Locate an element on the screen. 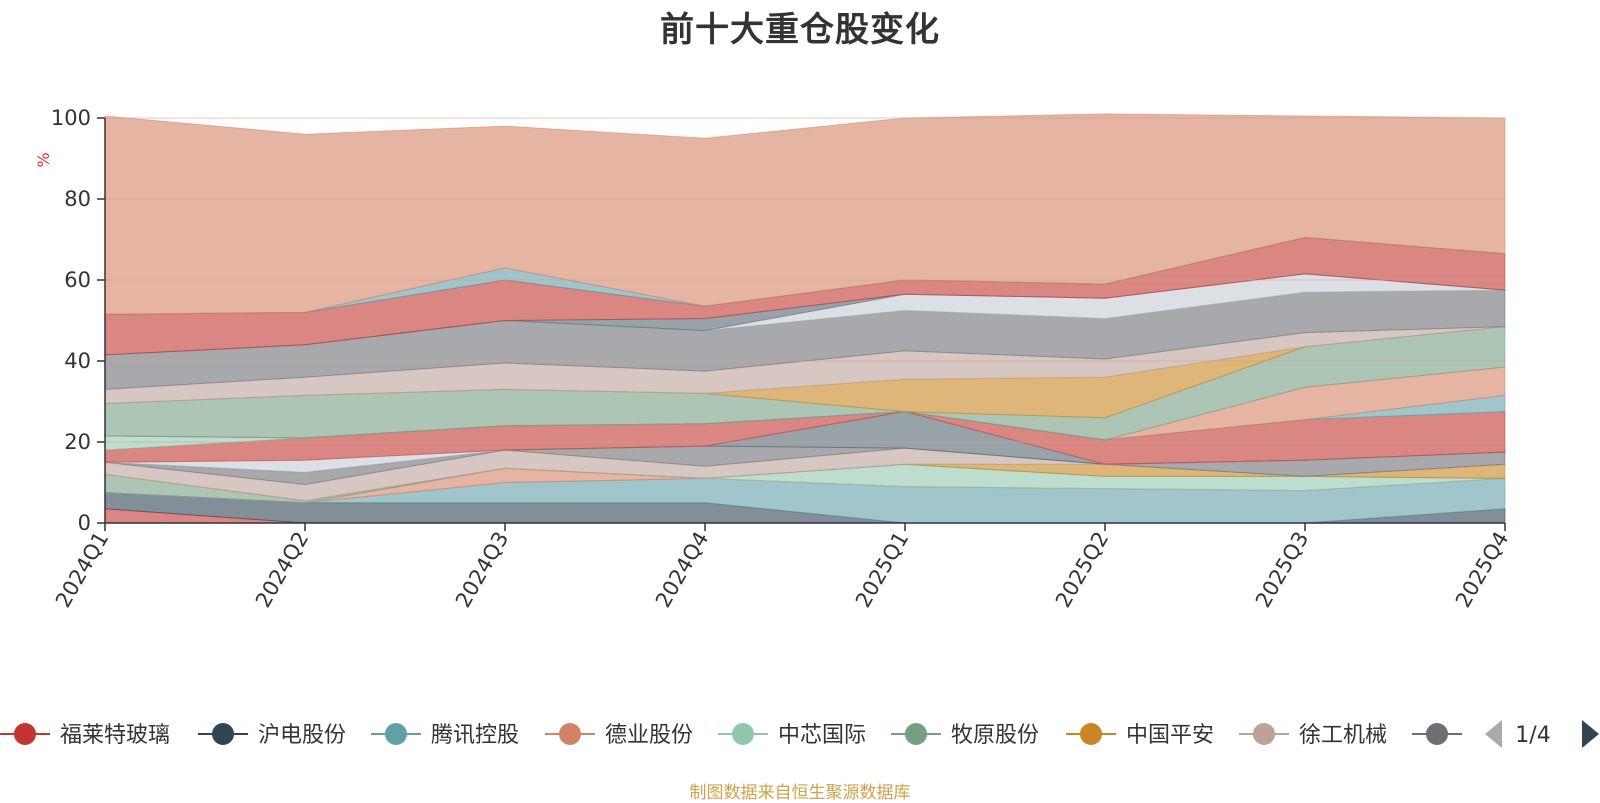 The height and width of the screenshot is (803, 1600). y-tick-label: 80 is located at coordinates (77, 199).